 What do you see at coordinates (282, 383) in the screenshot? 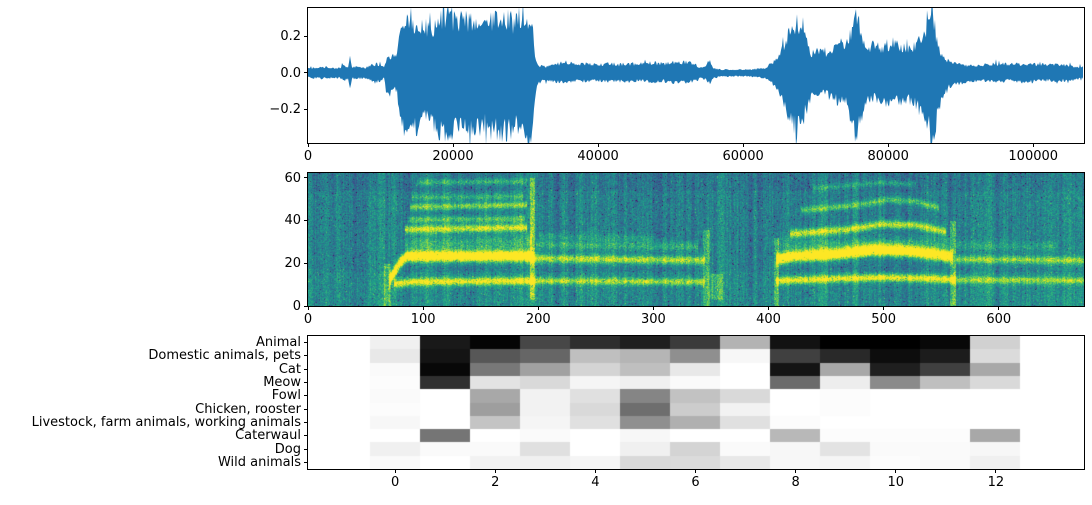
I see `heatmap-row-label: Meow` at bounding box center [282, 383].